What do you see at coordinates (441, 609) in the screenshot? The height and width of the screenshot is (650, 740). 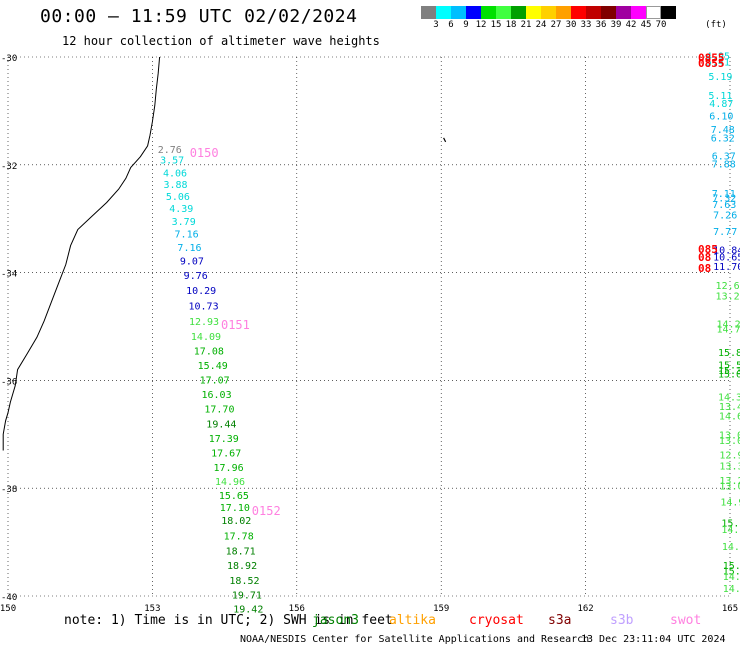 I see `x-tick-label: 159` at bounding box center [441, 609].